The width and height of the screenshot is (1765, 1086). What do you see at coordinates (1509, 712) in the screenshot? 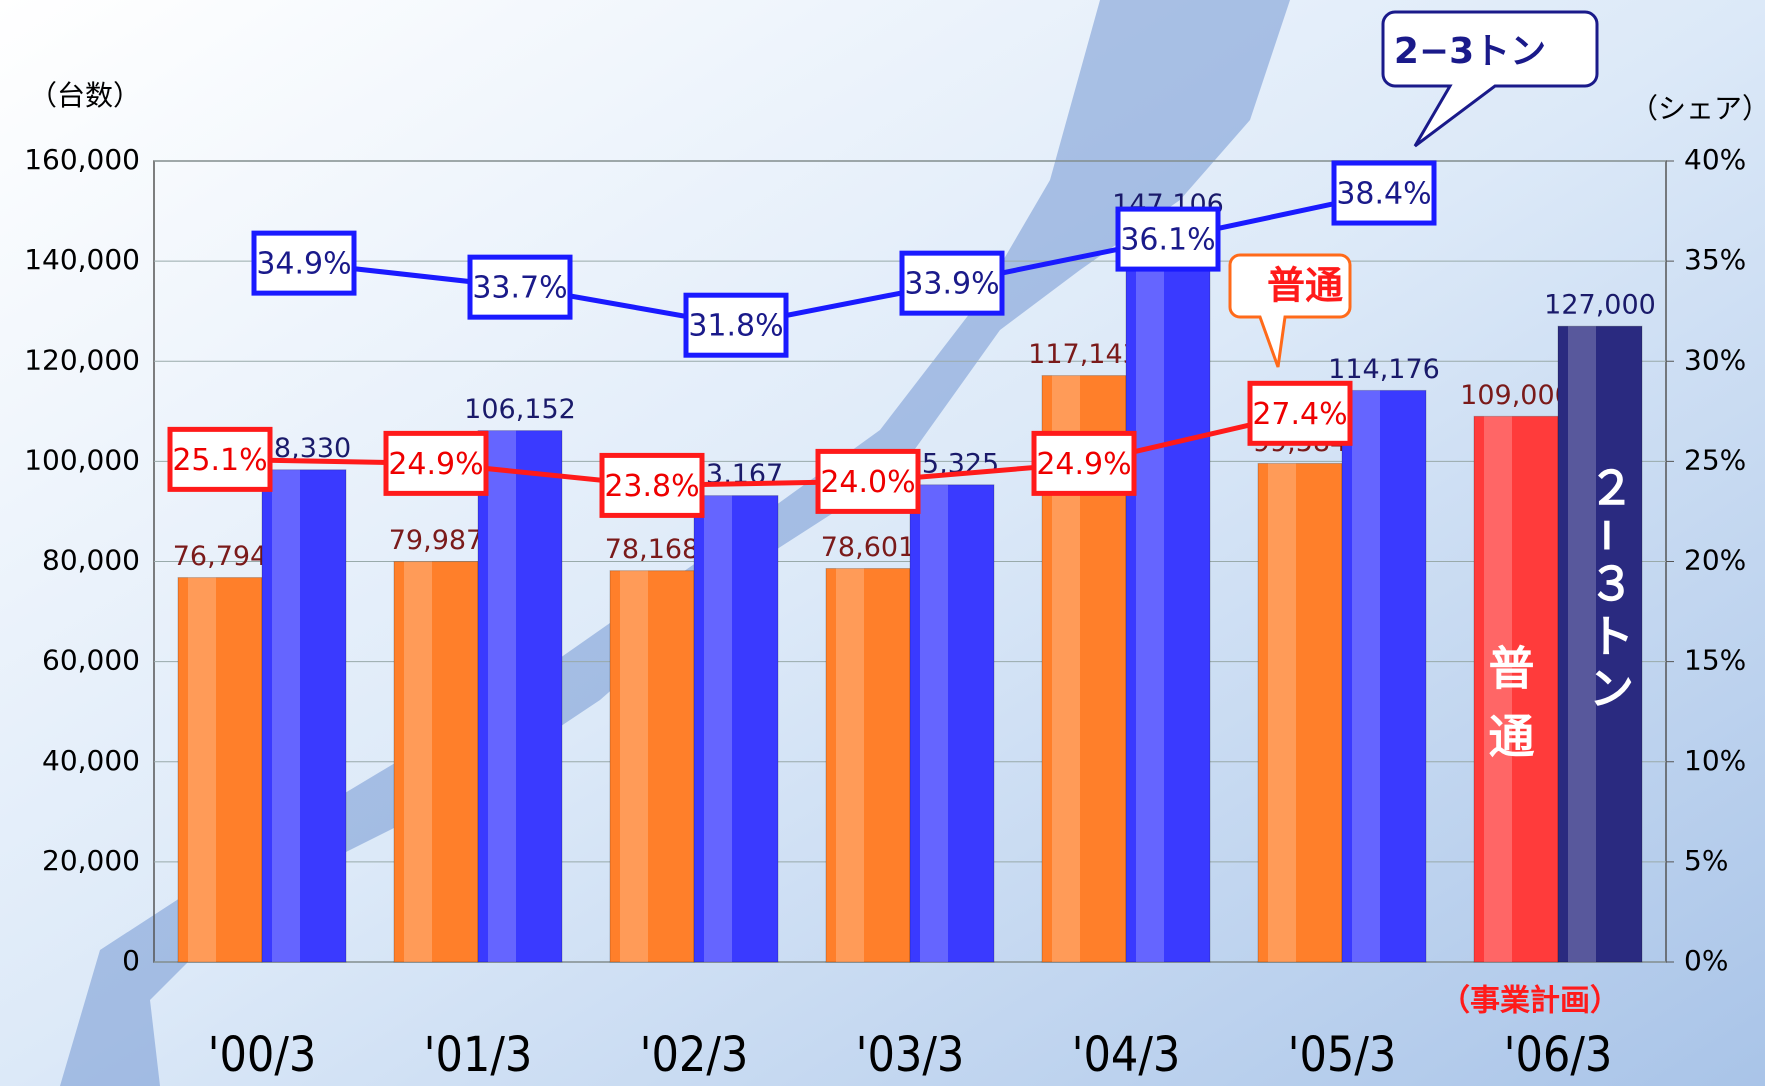
I see `bar-annotation: 普通` at bounding box center [1509, 712].